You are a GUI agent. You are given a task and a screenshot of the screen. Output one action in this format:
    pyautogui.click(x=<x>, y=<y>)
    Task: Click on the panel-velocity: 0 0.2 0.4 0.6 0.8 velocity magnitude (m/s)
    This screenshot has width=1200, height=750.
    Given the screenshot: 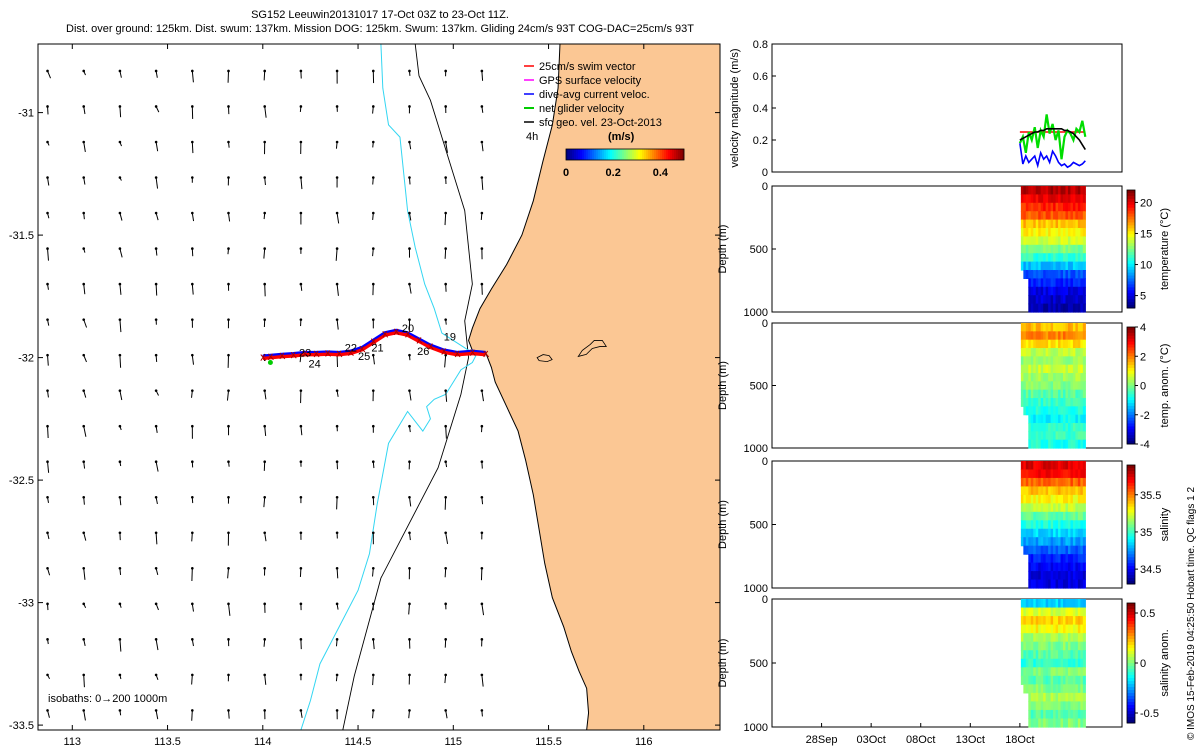 What is the action you would take?
    pyautogui.click(x=926, y=109)
    